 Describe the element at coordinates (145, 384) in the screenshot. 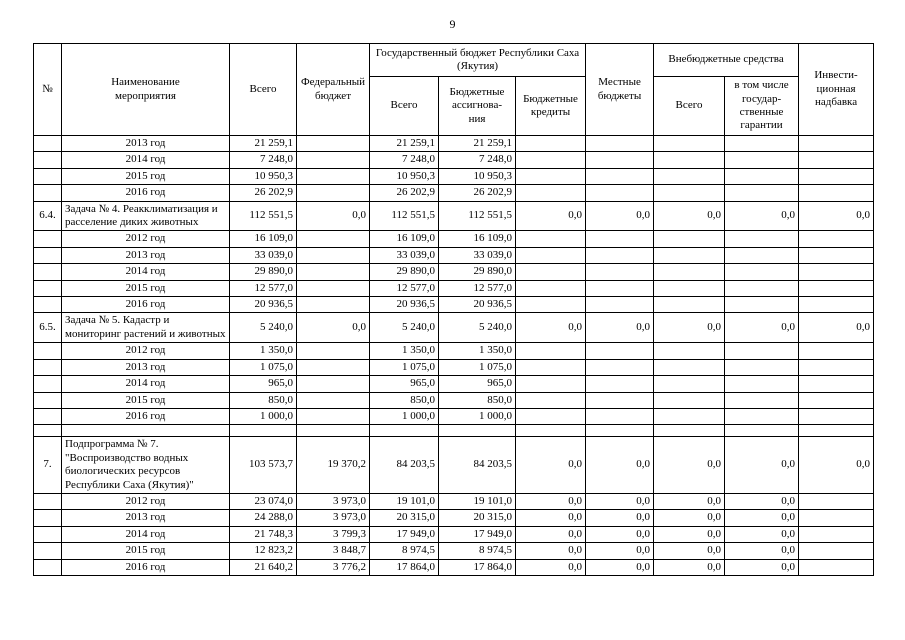

I see `row-name-cell: 2014 год` at that location.